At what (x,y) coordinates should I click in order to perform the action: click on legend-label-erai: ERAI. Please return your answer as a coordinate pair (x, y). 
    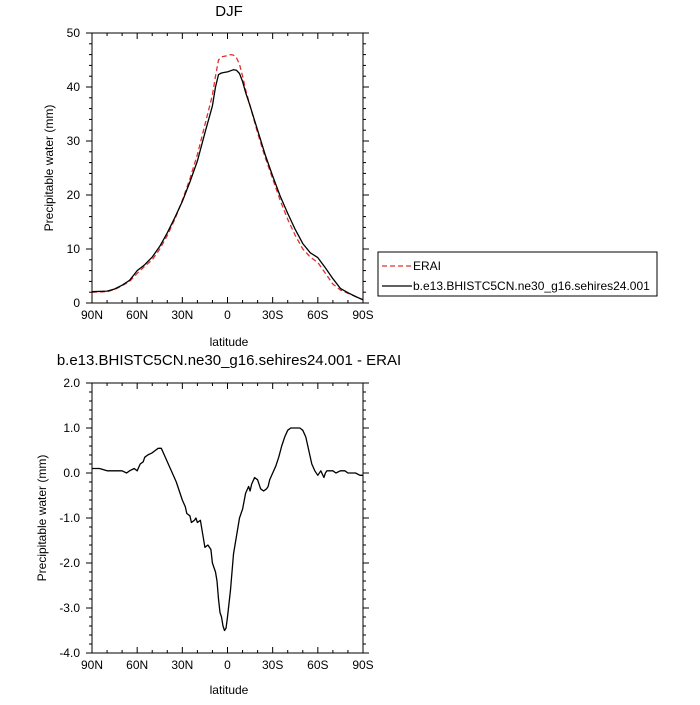
    Looking at the image, I should click on (427, 266).